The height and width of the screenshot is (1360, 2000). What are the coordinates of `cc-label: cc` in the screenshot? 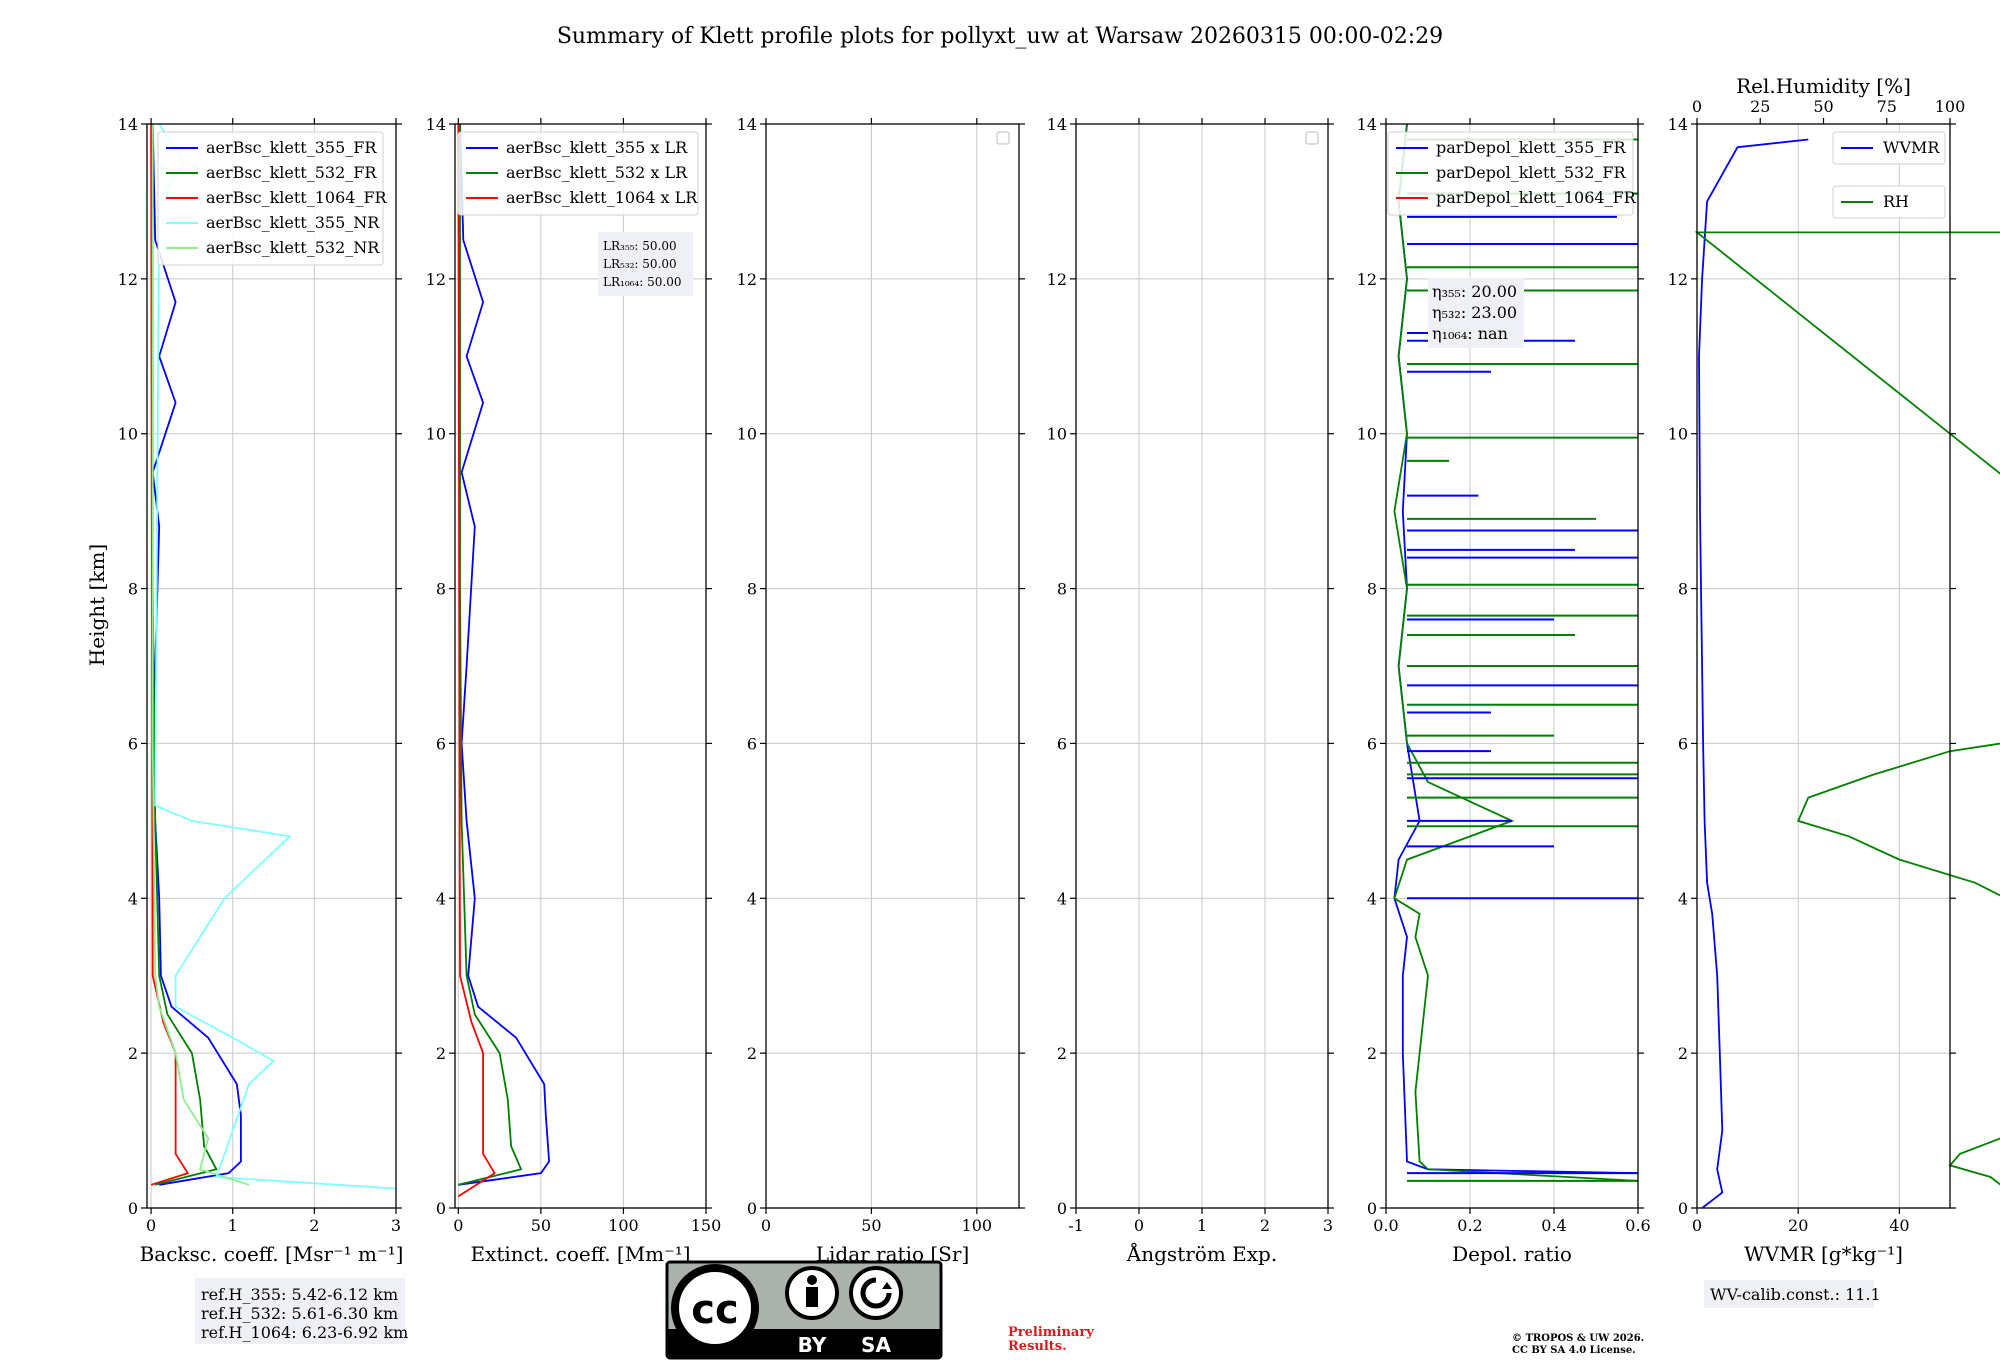 It's located at (714, 1310).